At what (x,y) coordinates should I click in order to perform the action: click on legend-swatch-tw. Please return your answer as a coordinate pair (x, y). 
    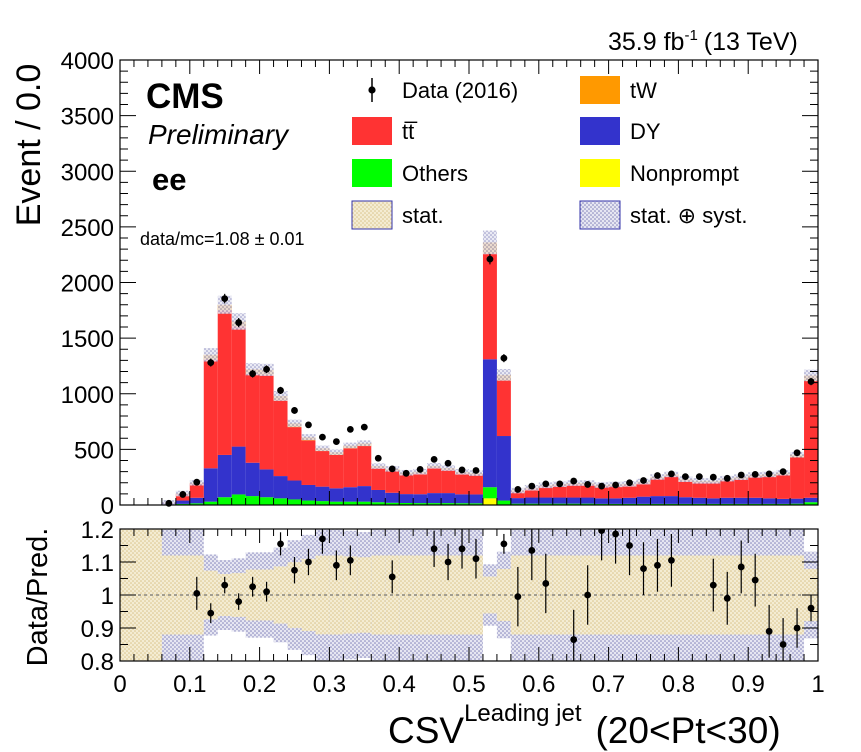
    Looking at the image, I should click on (600, 90).